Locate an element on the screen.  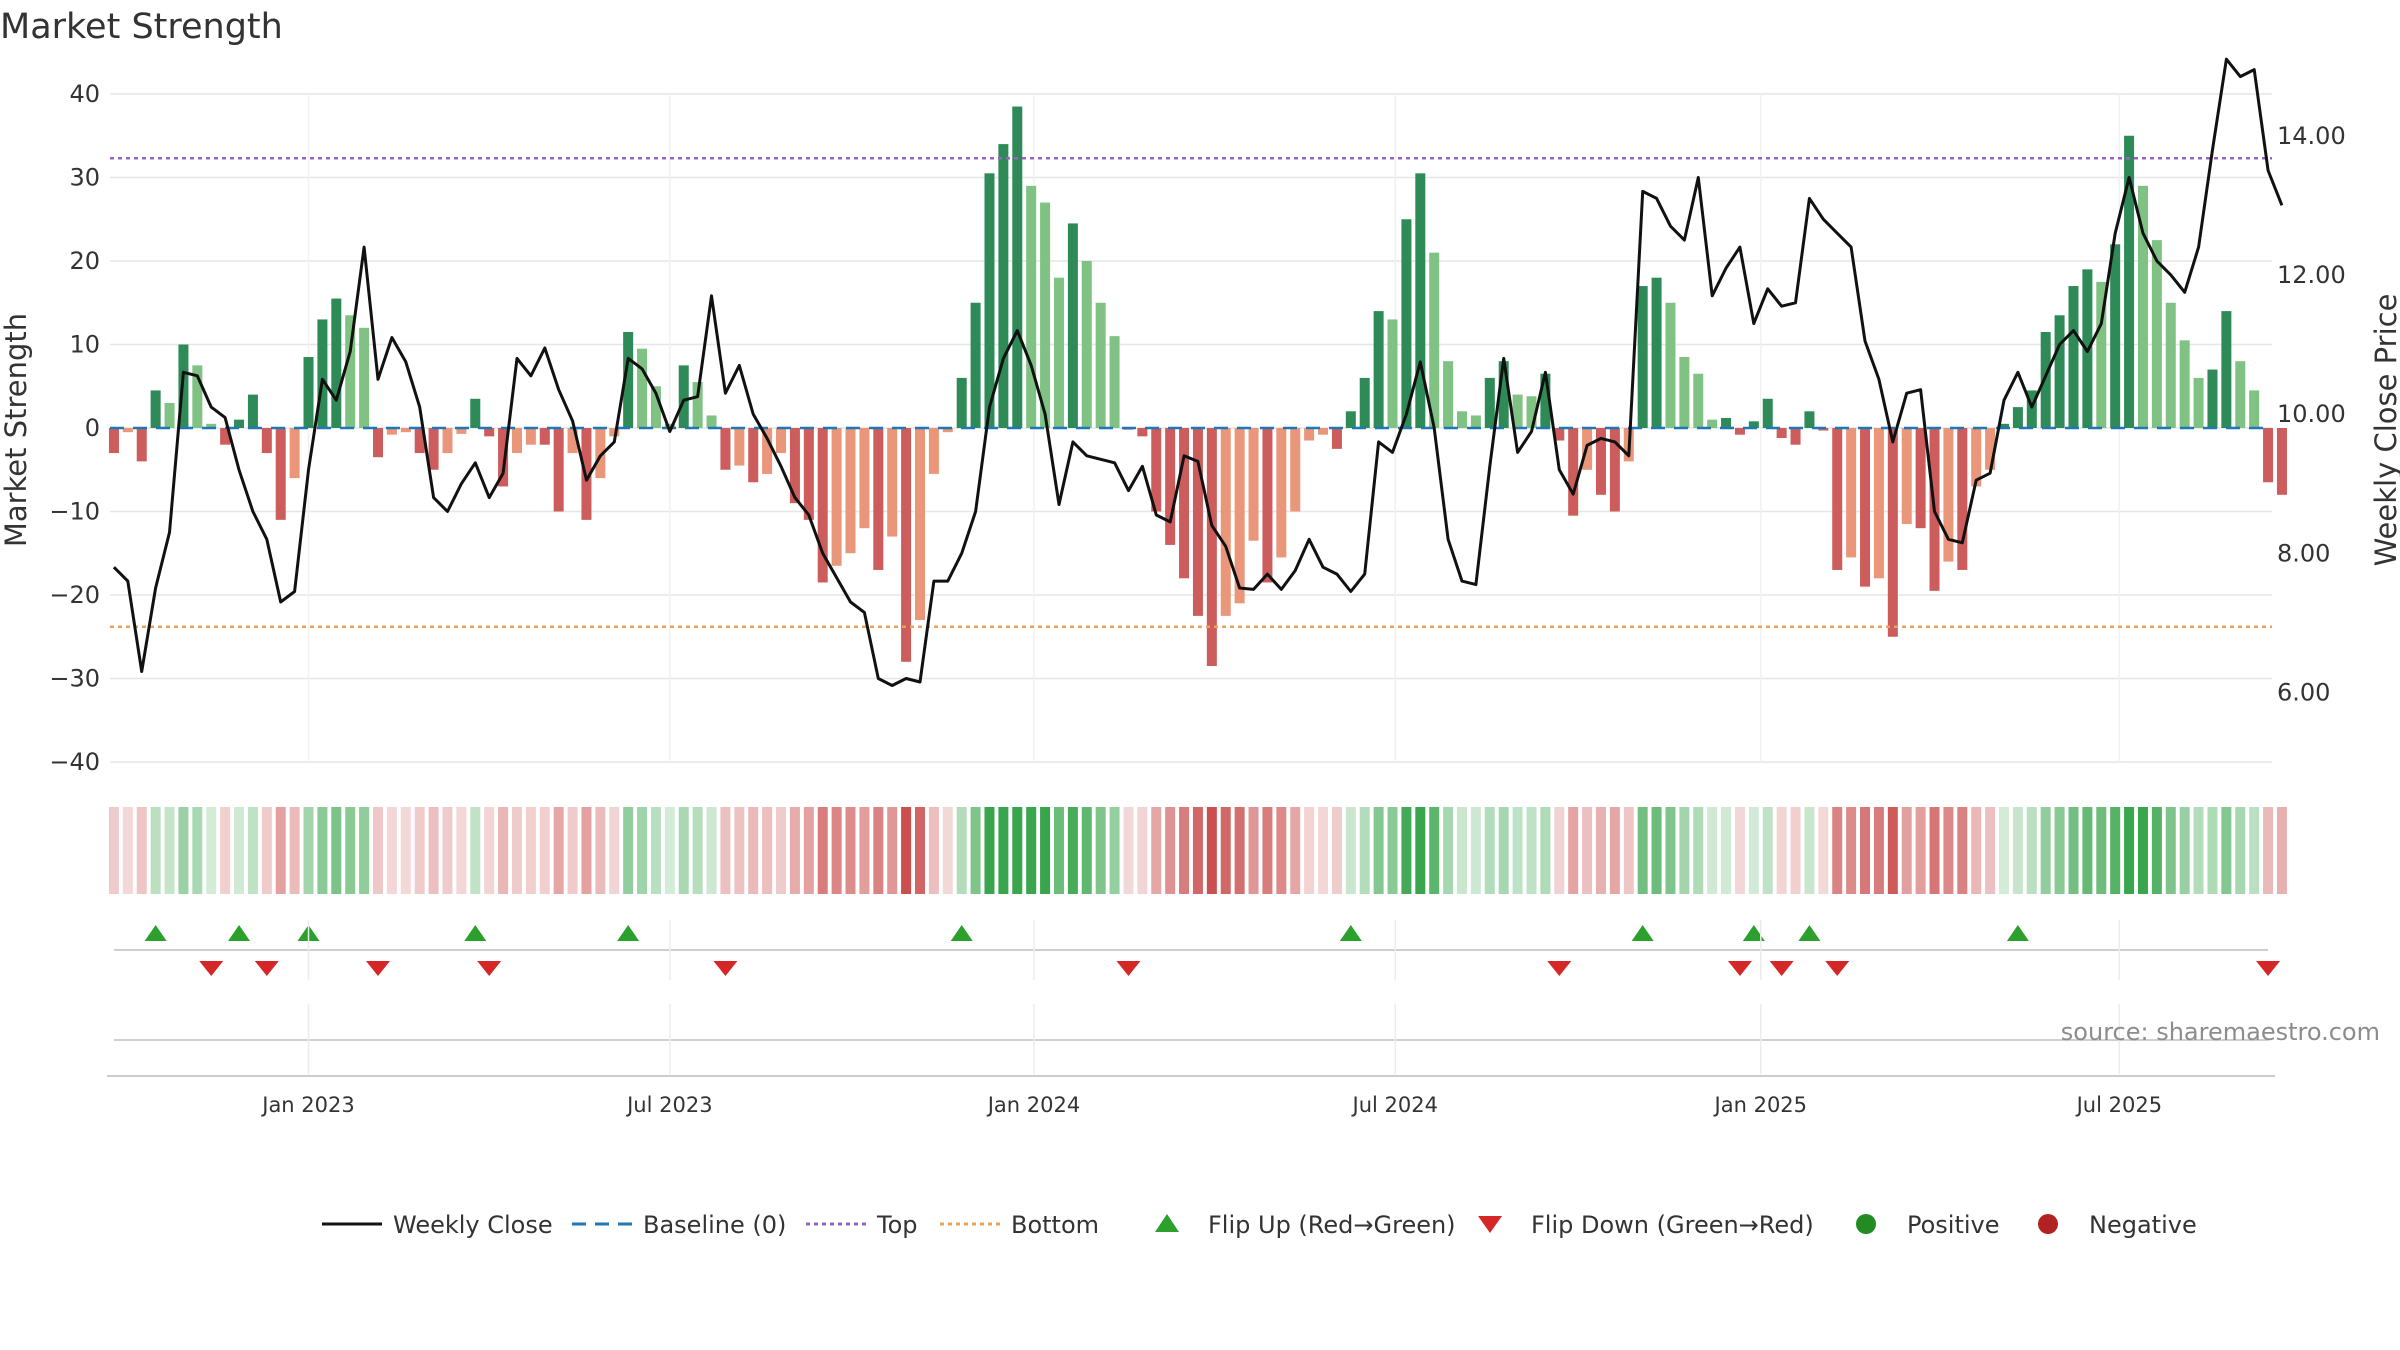
legend-item: Bottom is located at coordinates (1019, 1225).